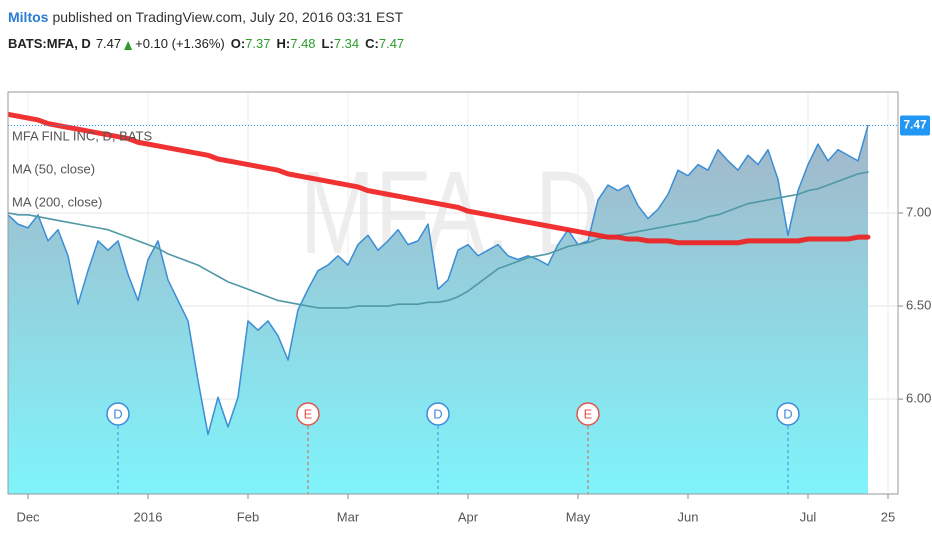  Describe the element at coordinates (180, 43) in the screenshot. I see `change: +0.10 (+1.36%)` at that location.